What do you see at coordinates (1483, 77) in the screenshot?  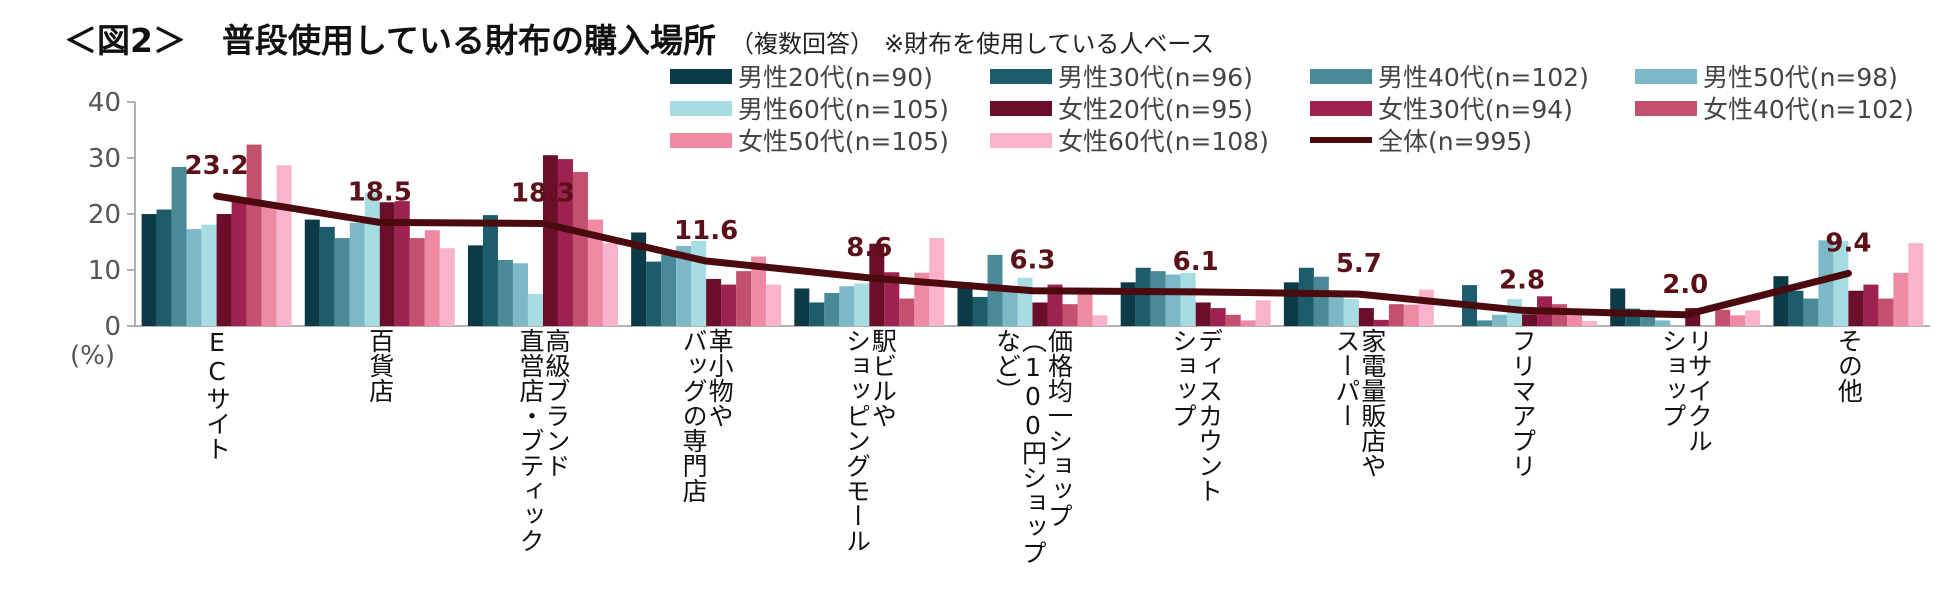 I see `legend-label: 男性40代(n=102)` at bounding box center [1483, 77].